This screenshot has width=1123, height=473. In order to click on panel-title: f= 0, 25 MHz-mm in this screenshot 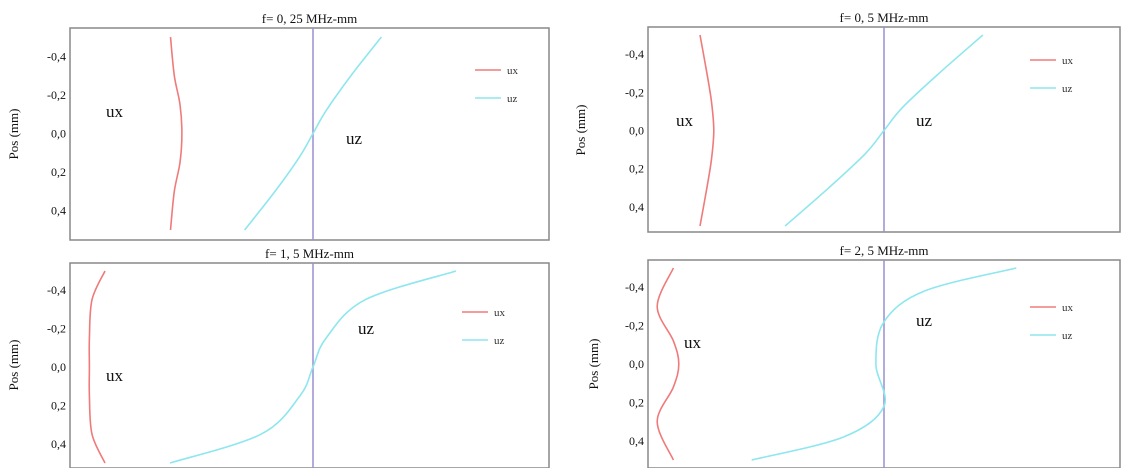, I will do `click(309, 18)`.